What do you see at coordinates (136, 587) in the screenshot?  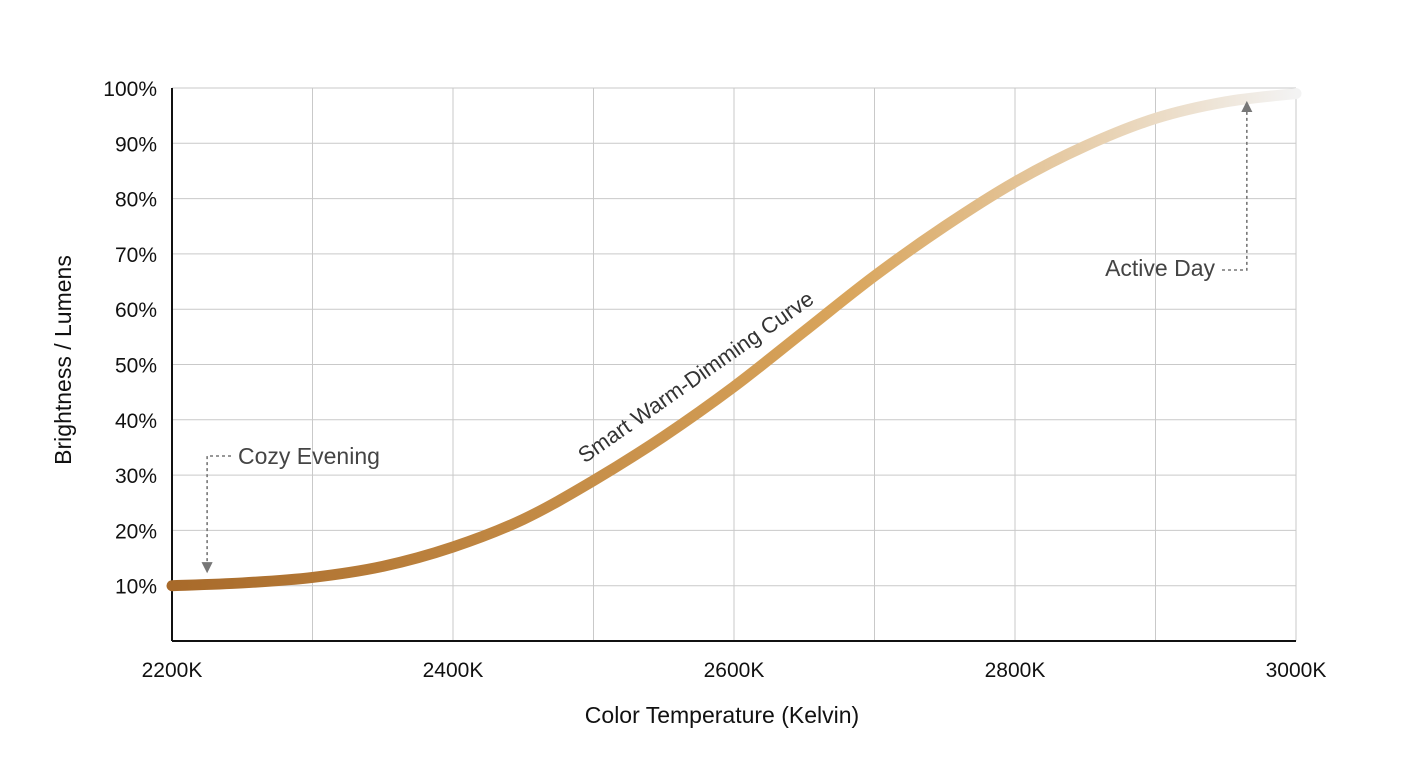 I see `y-tick-label: 10%` at bounding box center [136, 587].